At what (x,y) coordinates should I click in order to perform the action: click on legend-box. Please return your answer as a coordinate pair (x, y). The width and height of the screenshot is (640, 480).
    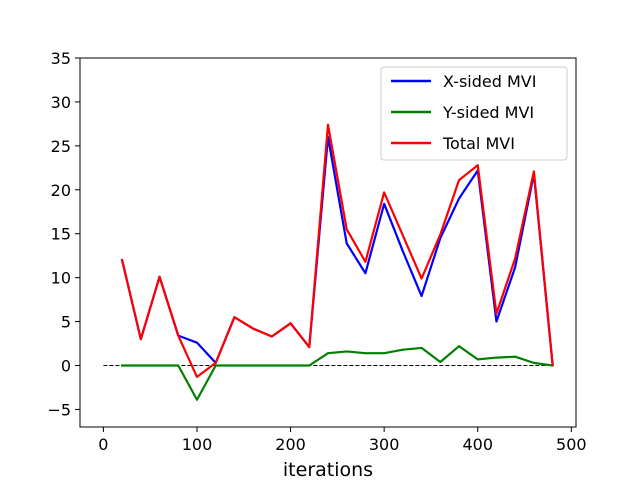
    Looking at the image, I should click on (474, 113).